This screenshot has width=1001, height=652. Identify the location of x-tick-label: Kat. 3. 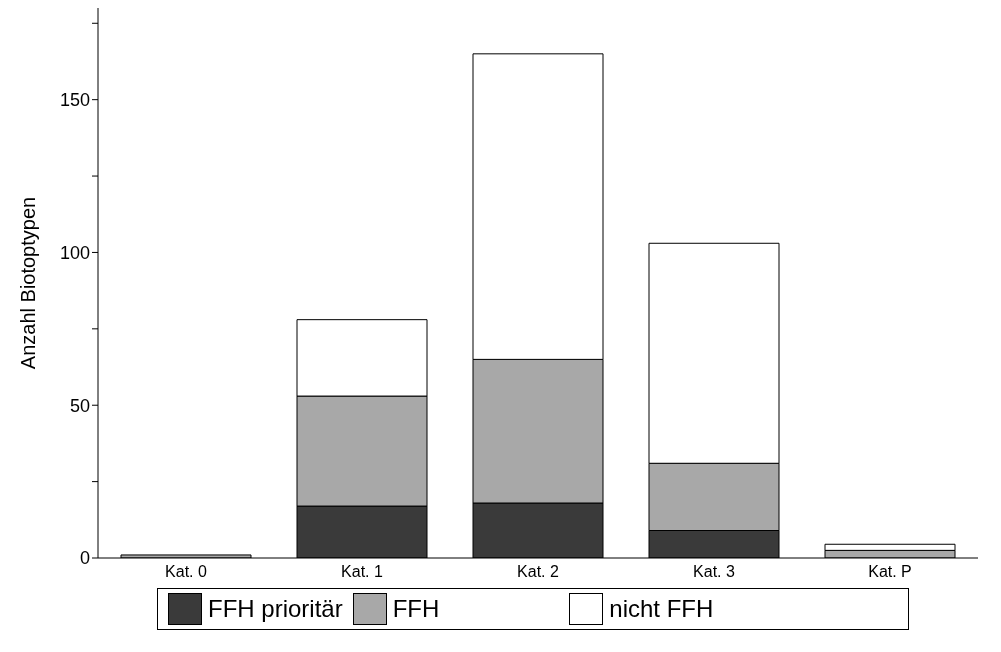
(714, 572).